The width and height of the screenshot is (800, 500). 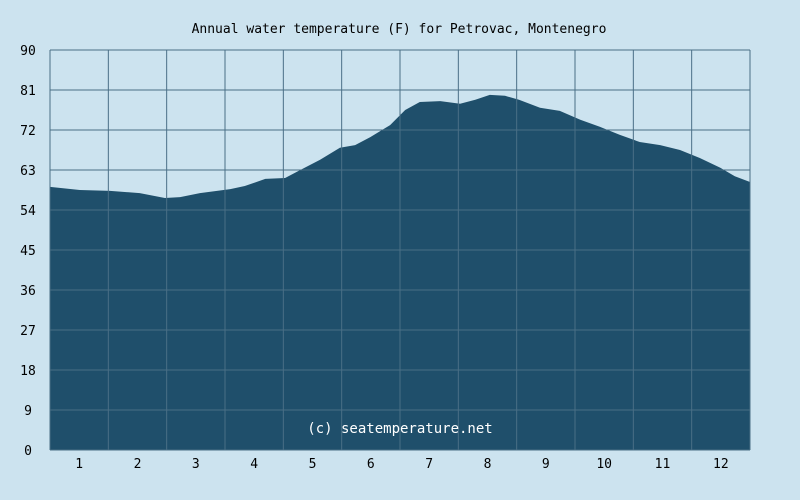 I want to click on x-tick-label: 5, so click(x=313, y=464).